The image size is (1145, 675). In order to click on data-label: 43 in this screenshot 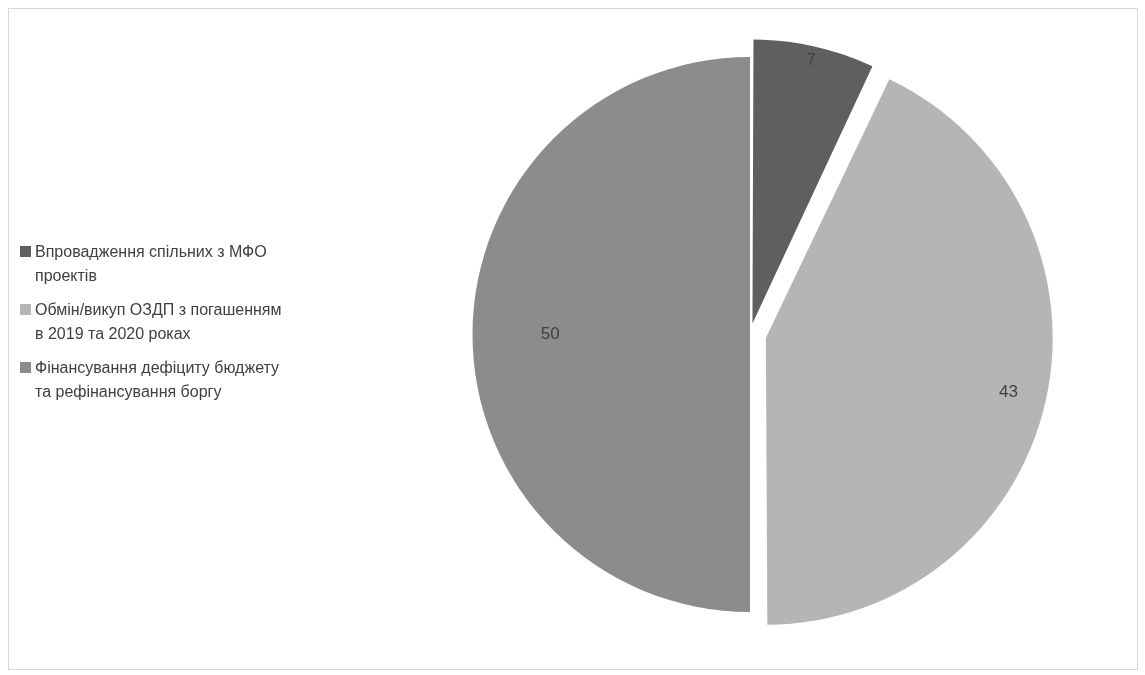, I will do `click(1008, 391)`.